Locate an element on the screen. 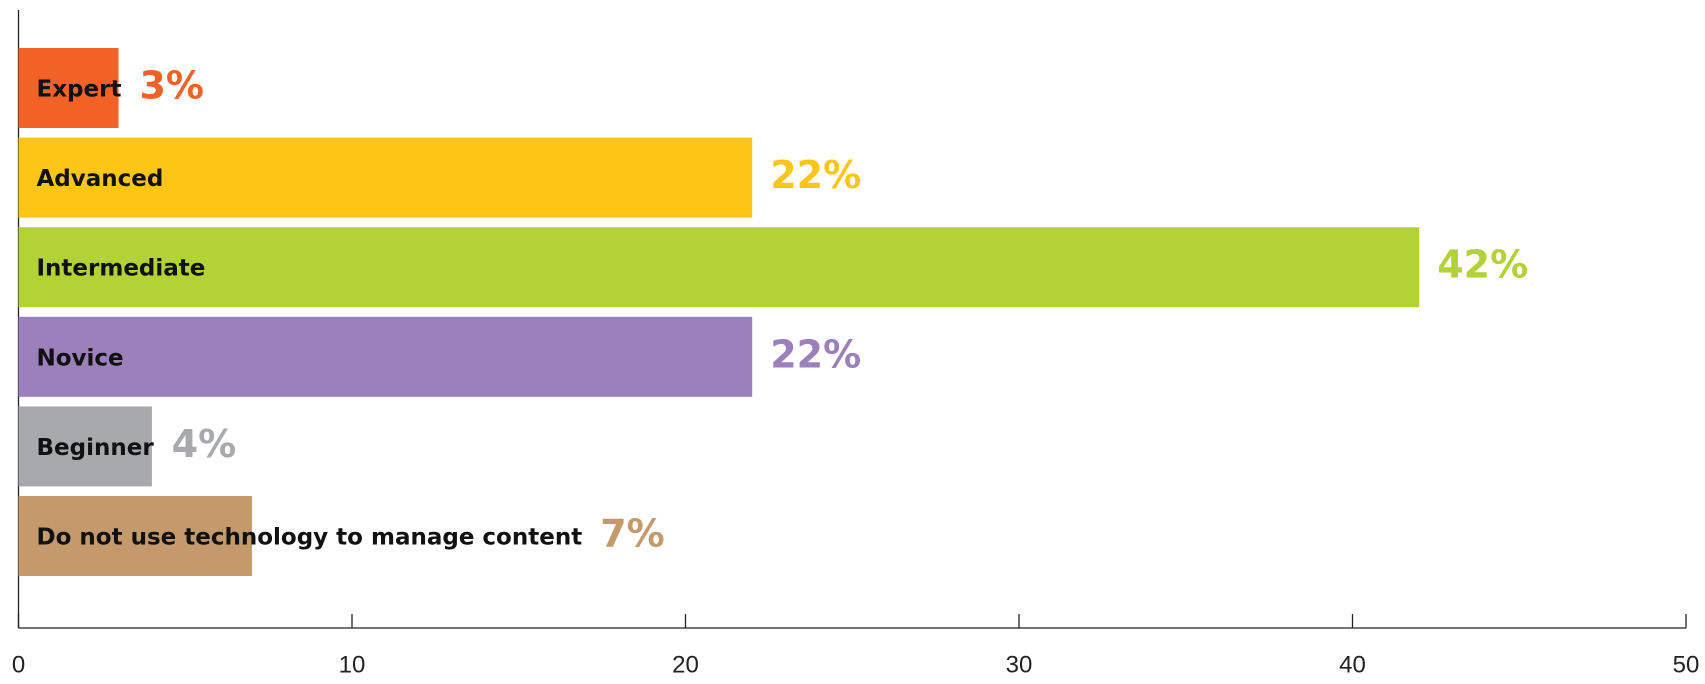 This screenshot has height=684, width=1705. category-label: Beginner is located at coordinates (96, 448).